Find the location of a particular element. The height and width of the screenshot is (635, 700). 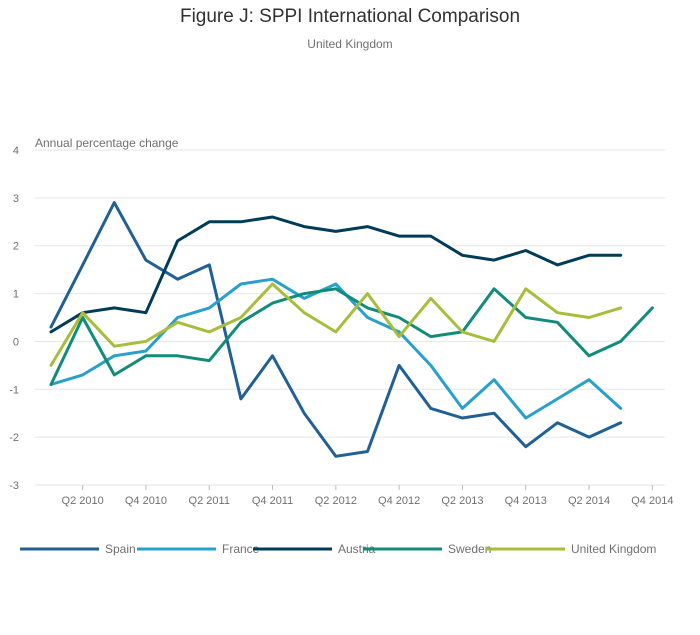

legend-label: United Kingdom is located at coordinates (613, 549).